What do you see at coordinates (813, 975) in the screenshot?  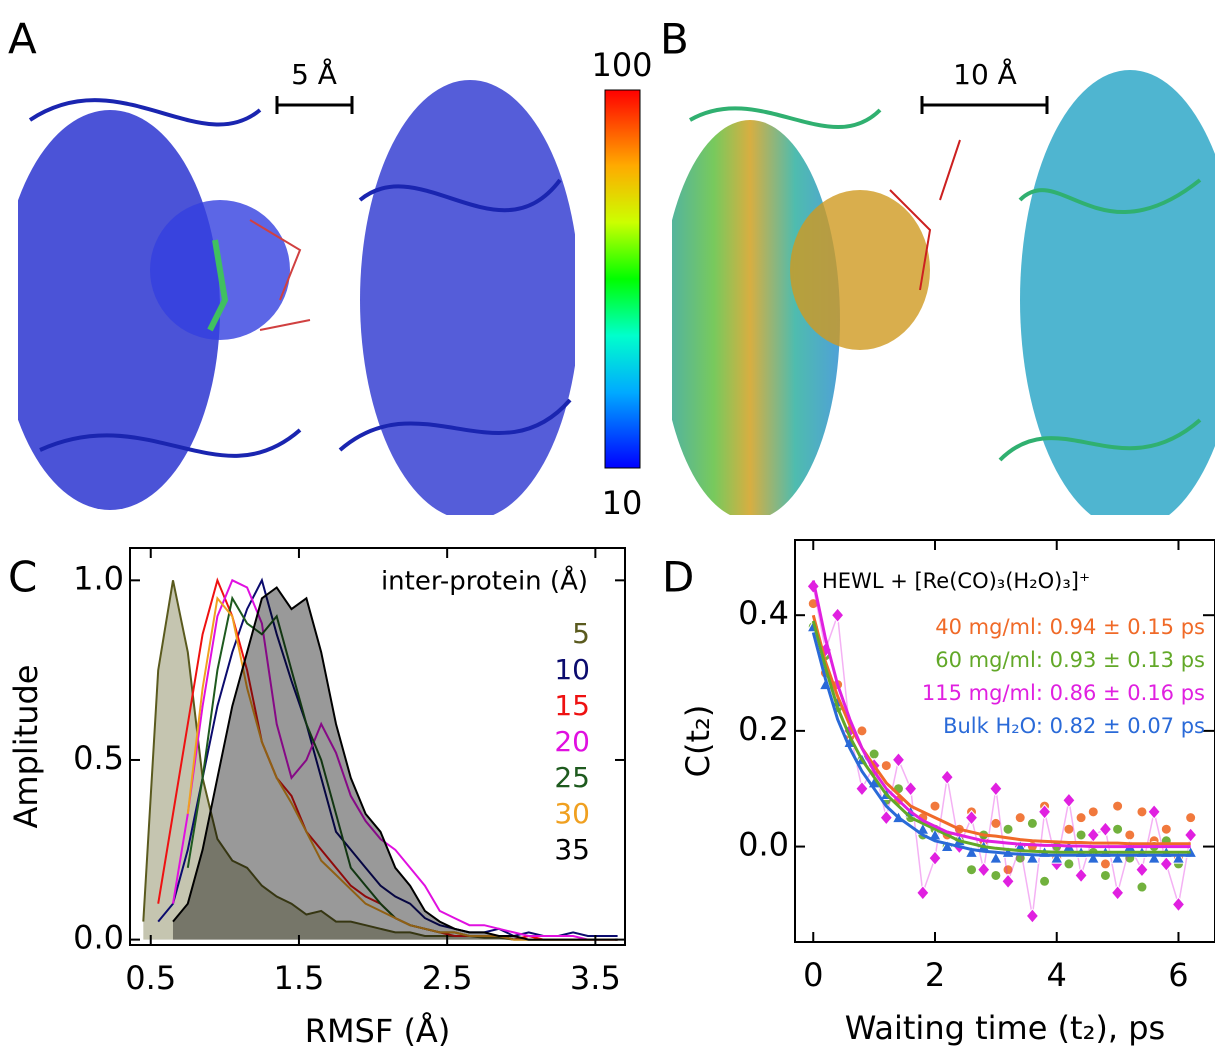 I see `x-tick-label: 0` at bounding box center [813, 975].